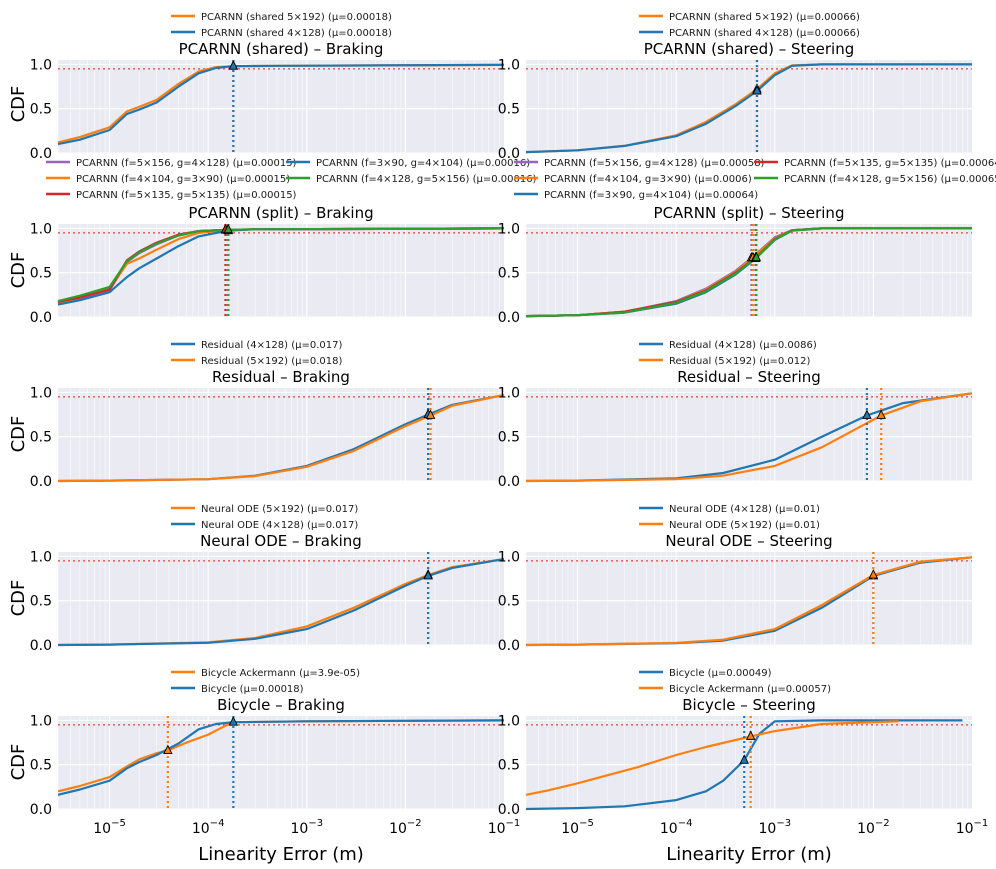 This screenshot has height=869, width=996. What do you see at coordinates (750, 689) in the screenshot?
I see `legend-entry: Bicycle Ackermann (μ=0.00057)` at bounding box center [750, 689].